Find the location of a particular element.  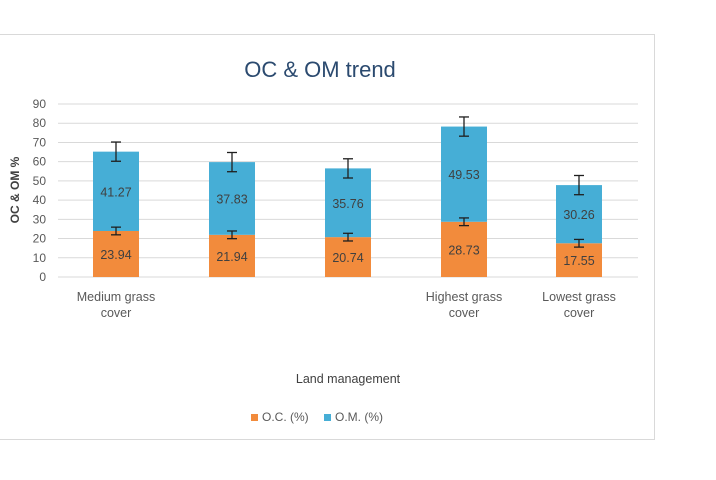

legend: O.C. (%) O.M. (%) is located at coordinates (317, 417).